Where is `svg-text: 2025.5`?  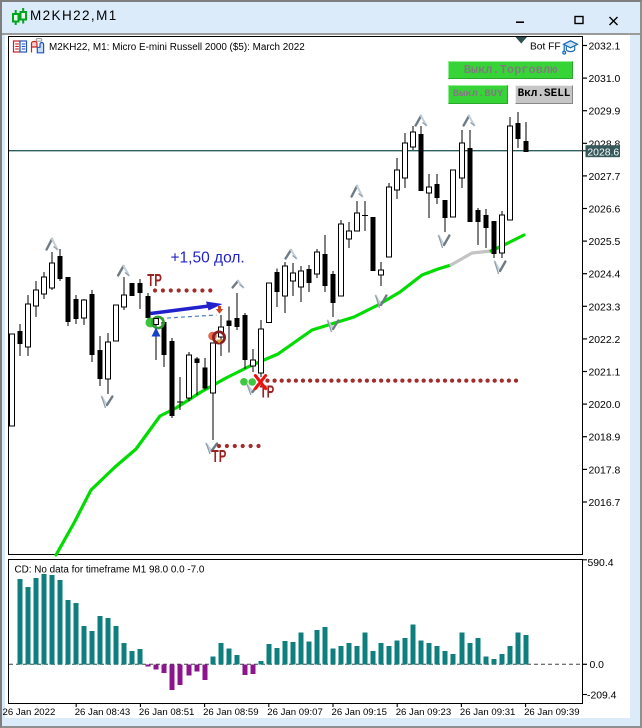
svg-text: 2025.5 is located at coordinates (605, 242).